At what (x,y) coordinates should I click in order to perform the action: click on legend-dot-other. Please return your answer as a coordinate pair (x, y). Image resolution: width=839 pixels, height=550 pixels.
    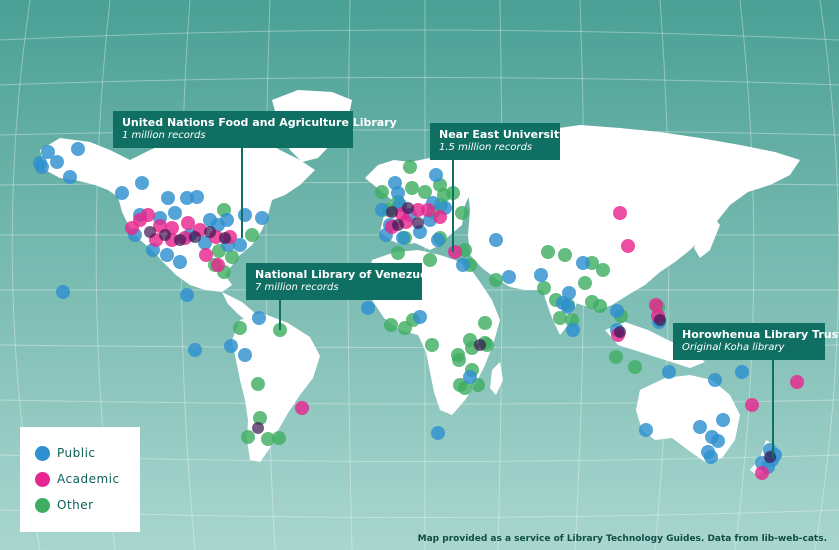
    Looking at the image, I should click on (42, 505).